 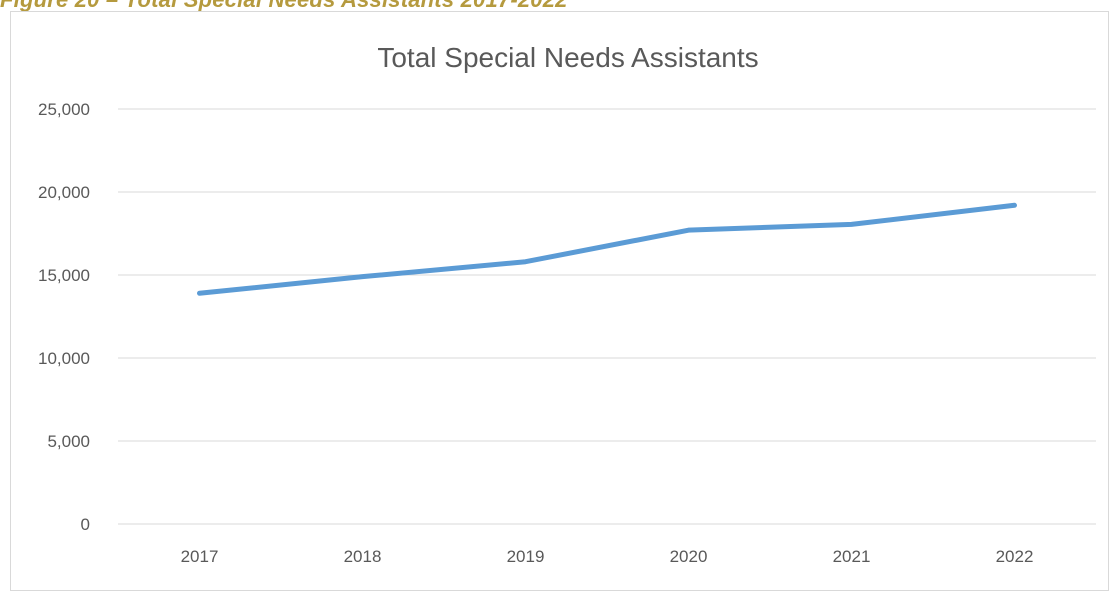 What do you see at coordinates (64, 109) in the screenshot?
I see `y-tick-label: 25,000` at bounding box center [64, 109].